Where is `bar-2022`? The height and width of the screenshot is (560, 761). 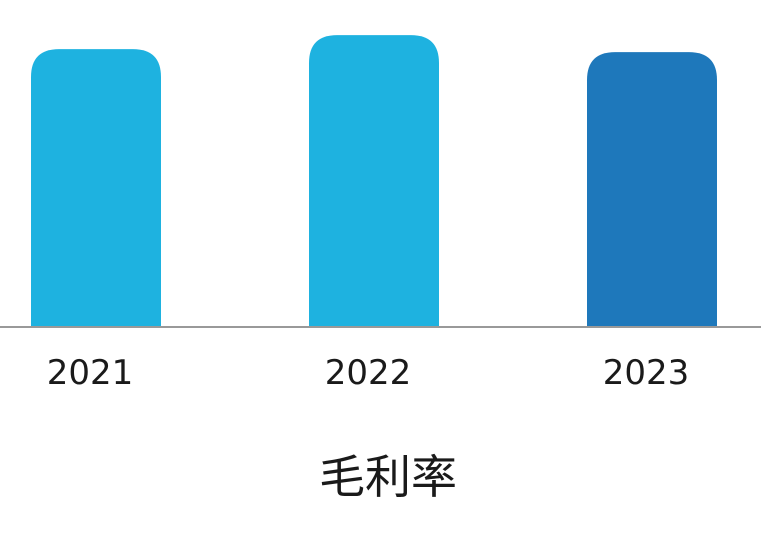
bar-2022 is located at coordinates (374, 181).